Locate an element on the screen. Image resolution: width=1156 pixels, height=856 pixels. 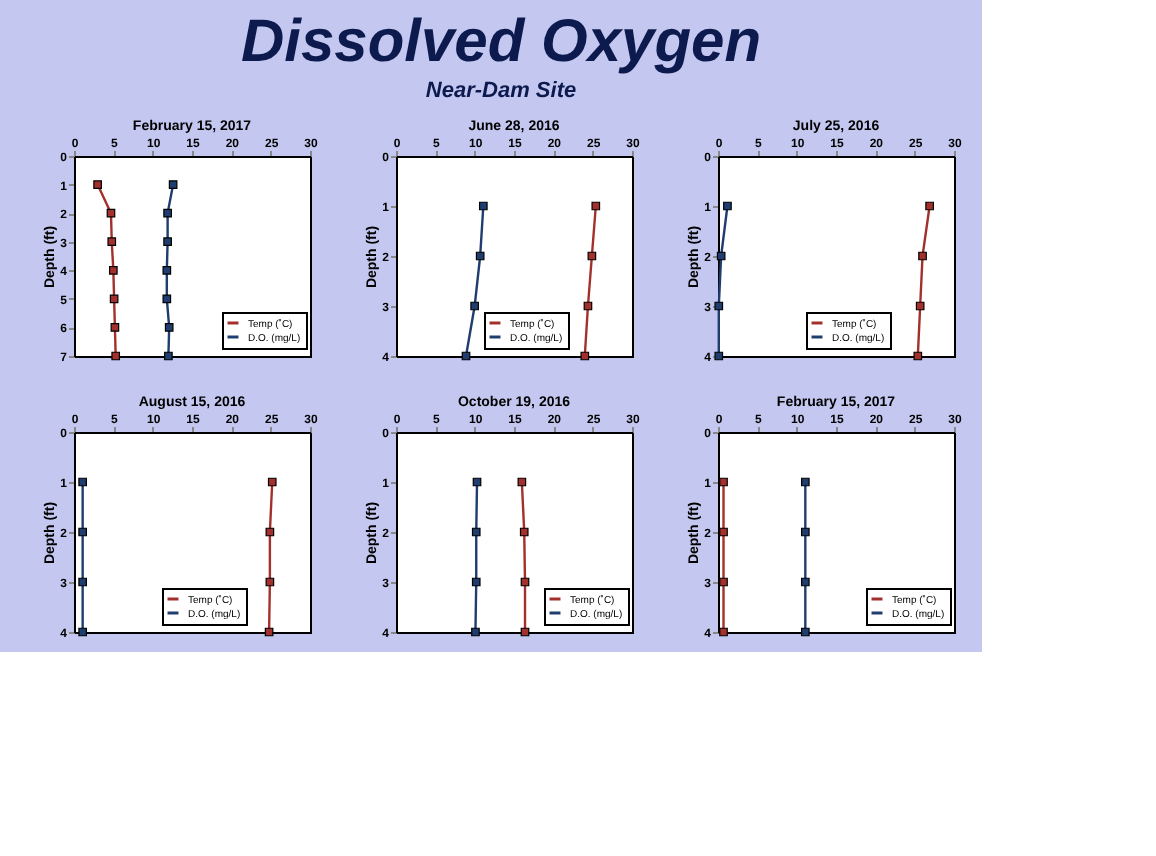
text: Dissolved Oxygen is located at coordinates (501, 42).